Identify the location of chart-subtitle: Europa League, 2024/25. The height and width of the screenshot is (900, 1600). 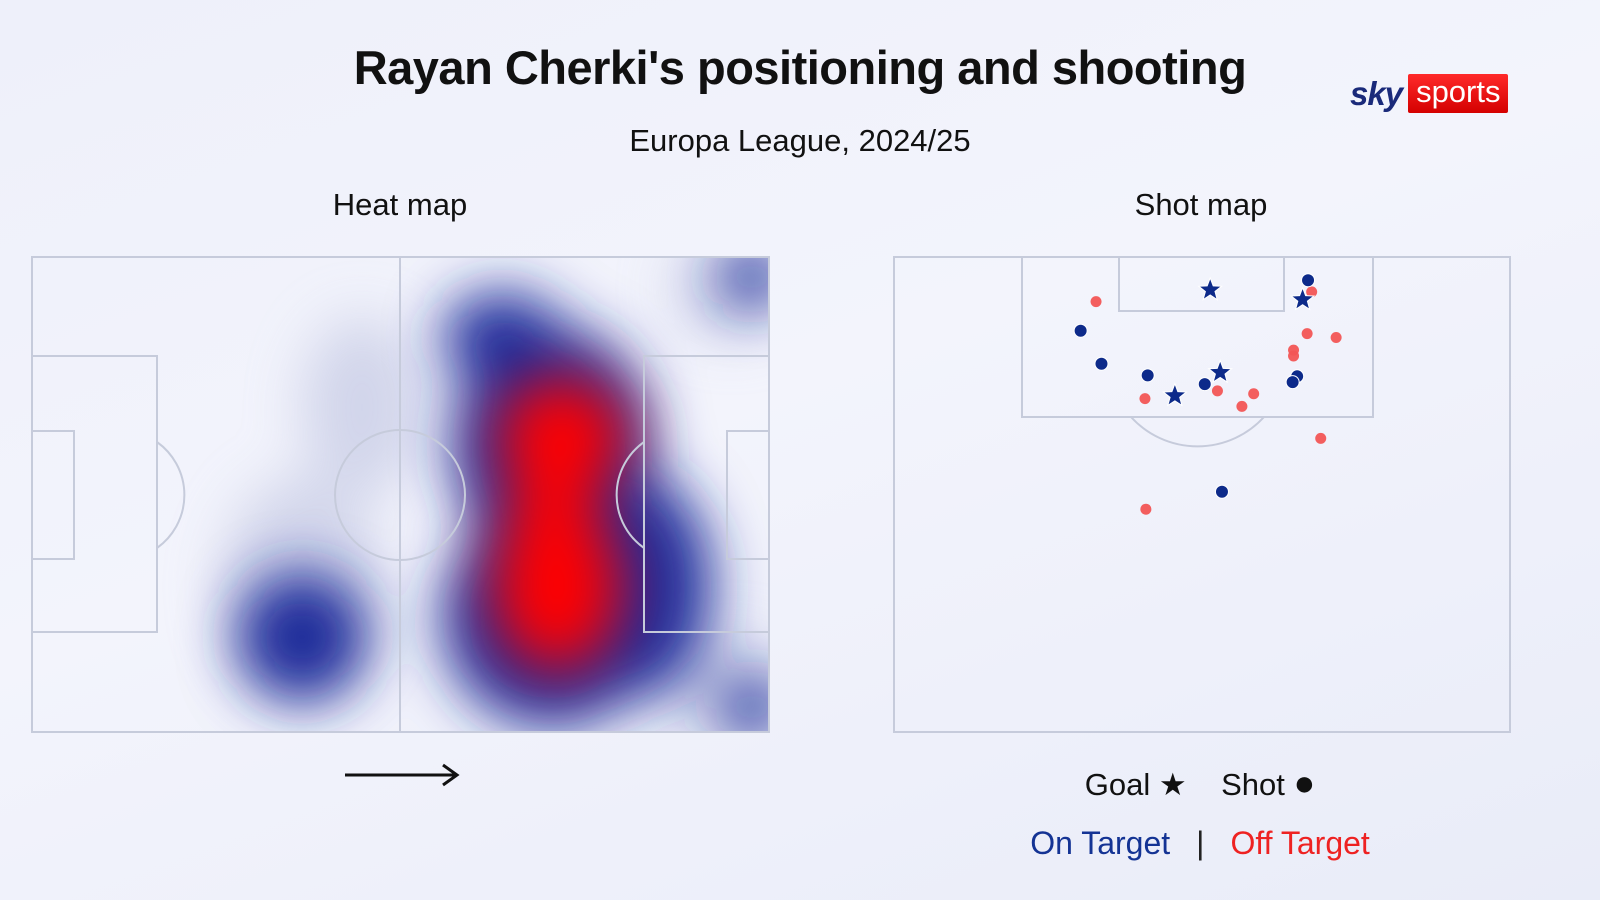
(800, 140).